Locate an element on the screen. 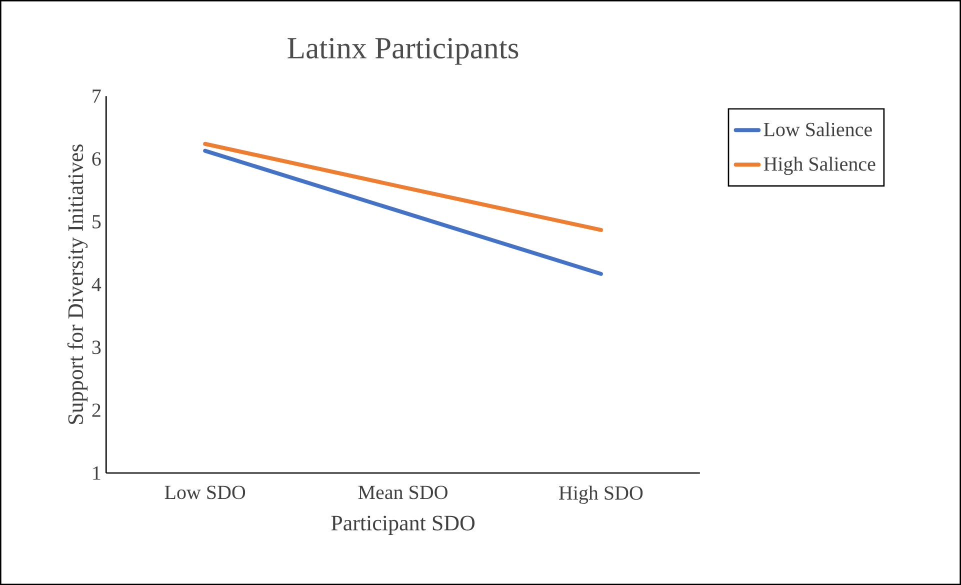 This screenshot has width=961, height=585. y-tick-label: 3 is located at coordinates (96, 347).